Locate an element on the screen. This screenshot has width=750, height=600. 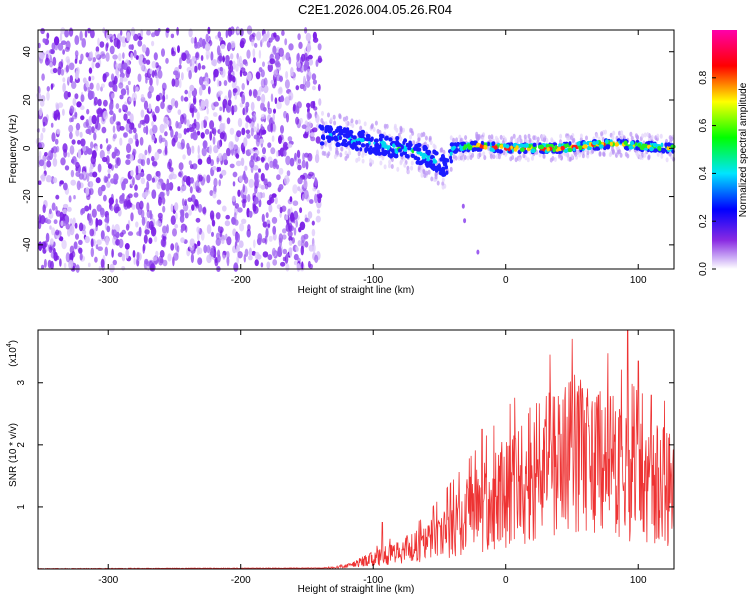
y-tick-label: -20 is located at coordinates (27, 196).